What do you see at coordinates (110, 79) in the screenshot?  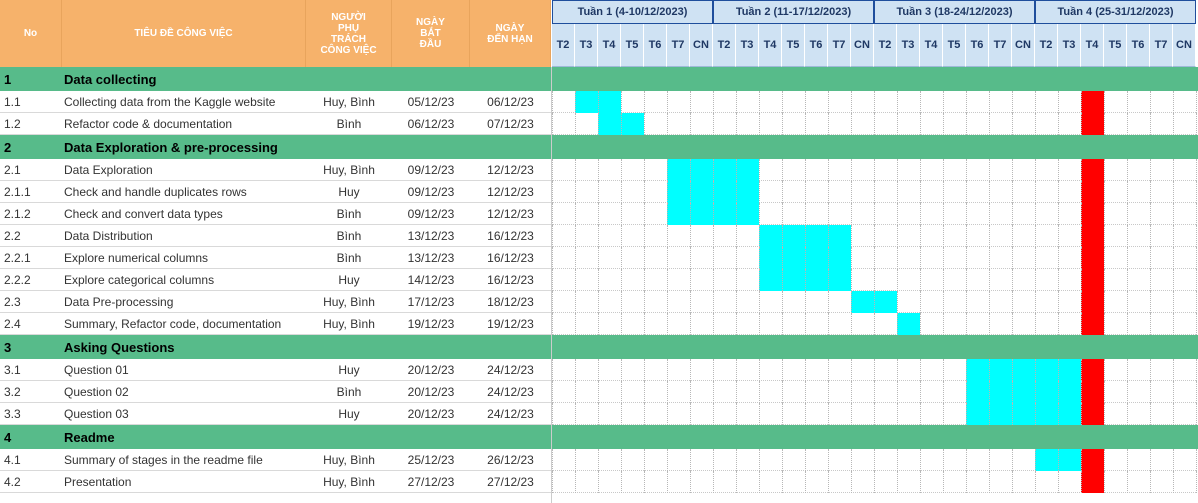 I see `section-title: Data collecting` at bounding box center [110, 79].